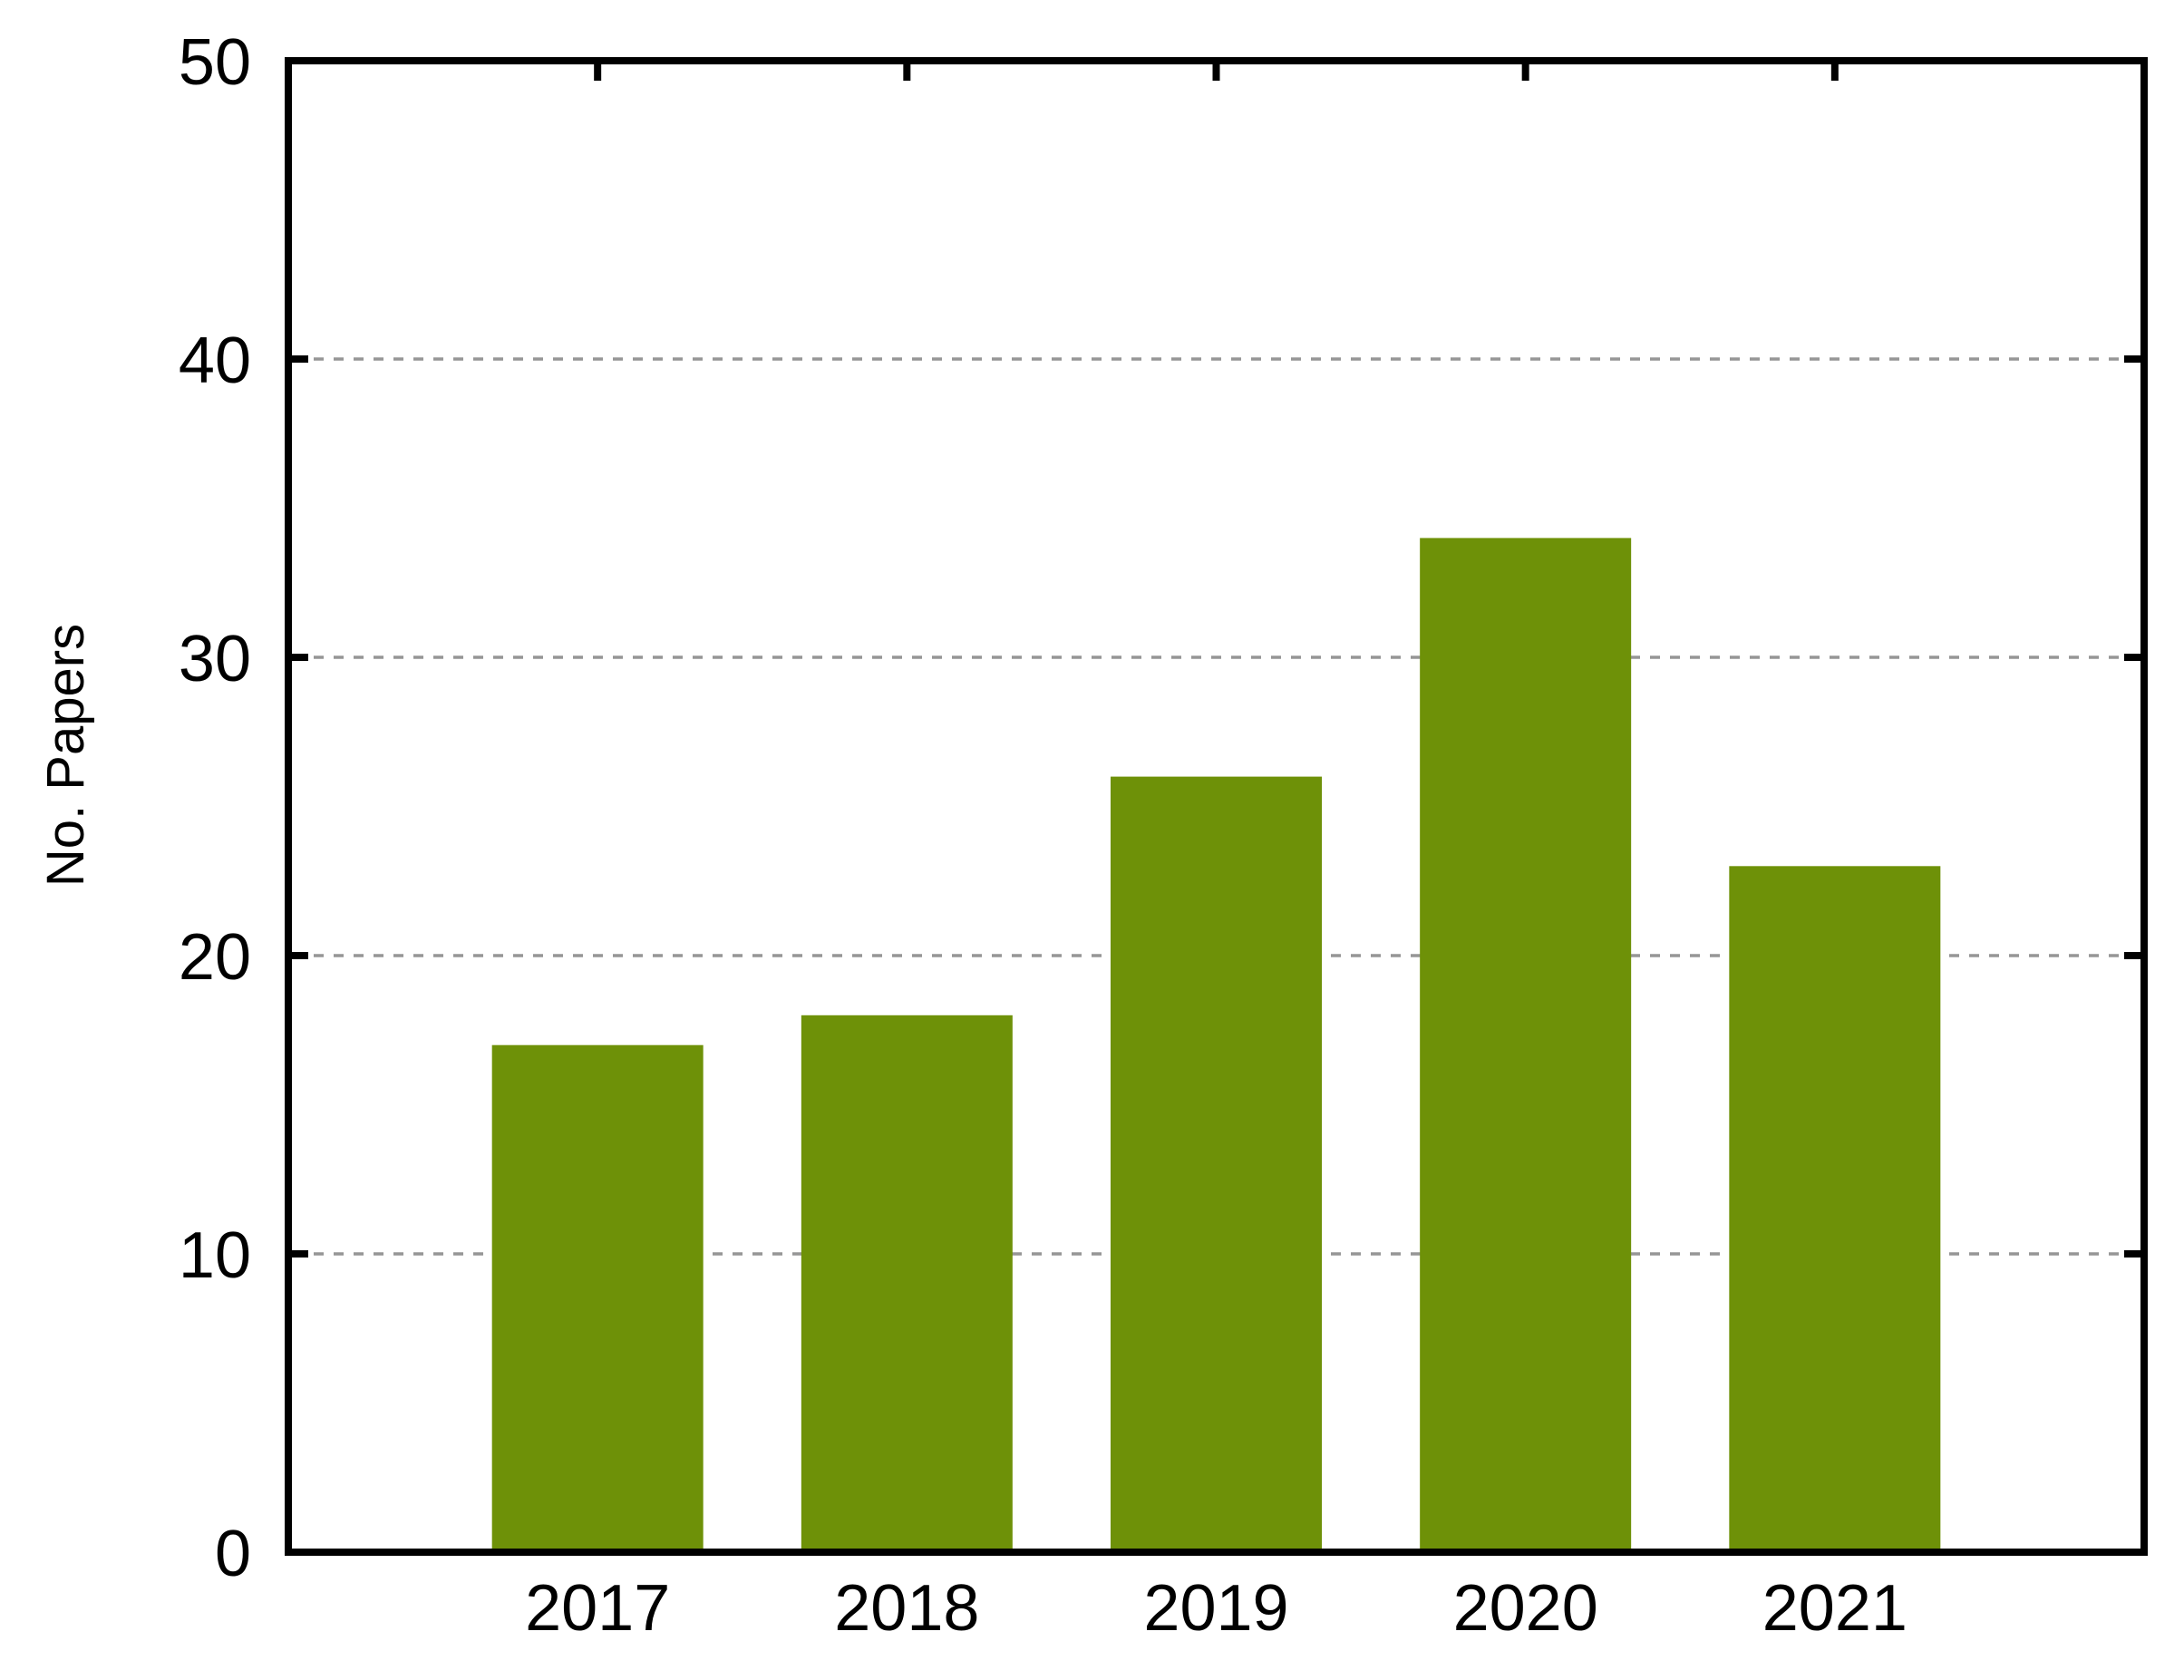 This screenshot has width=2184, height=1680. I want to click on y-axis-title: No. Papers, so click(65, 755).